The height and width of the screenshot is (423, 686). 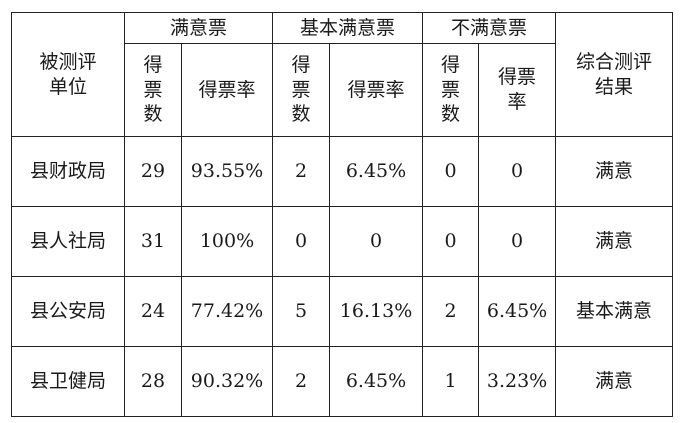 What do you see at coordinates (517, 77) in the screenshot?
I see `rate-header-line-1: 得票` at bounding box center [517, 77].